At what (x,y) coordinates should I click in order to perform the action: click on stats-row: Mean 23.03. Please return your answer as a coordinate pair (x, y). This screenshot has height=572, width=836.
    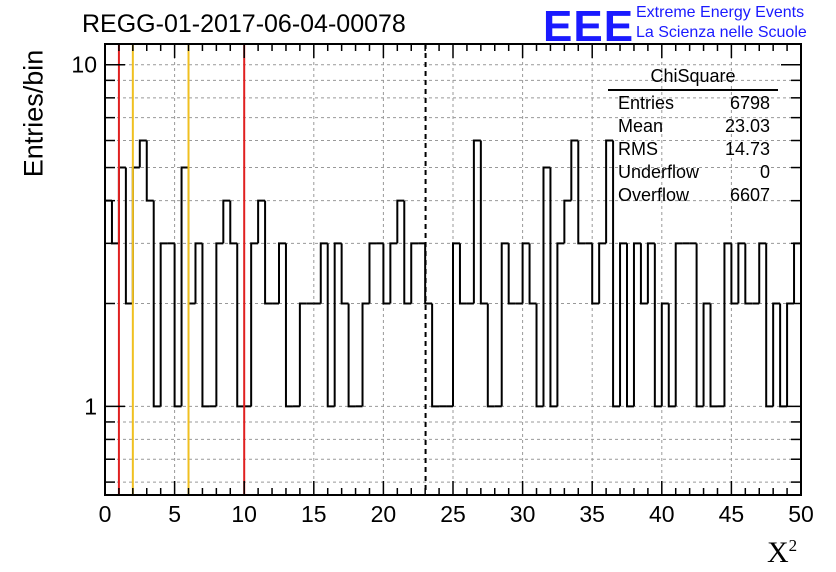
    Looking at the image, I should click on (693, 126).